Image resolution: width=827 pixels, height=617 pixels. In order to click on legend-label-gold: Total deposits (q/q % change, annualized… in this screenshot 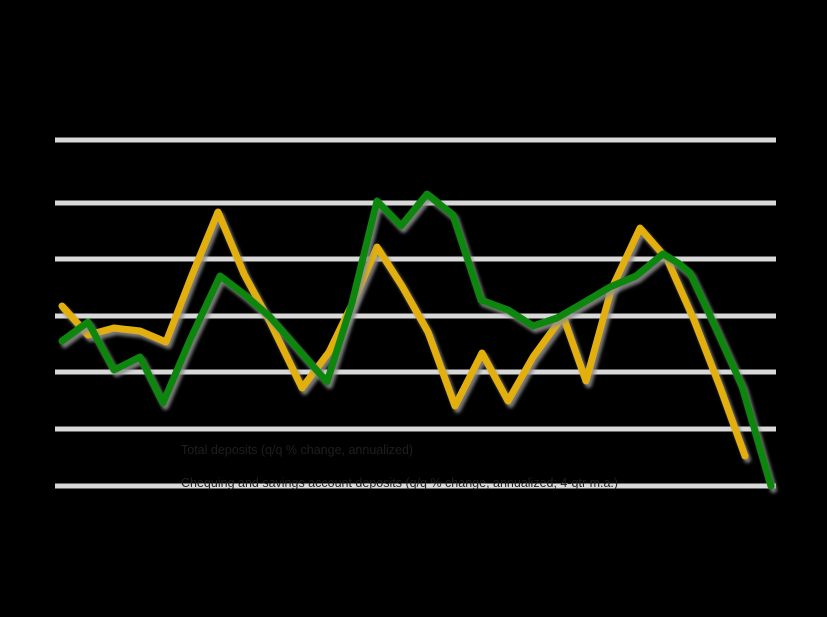, I will do `click(297, 450)`.